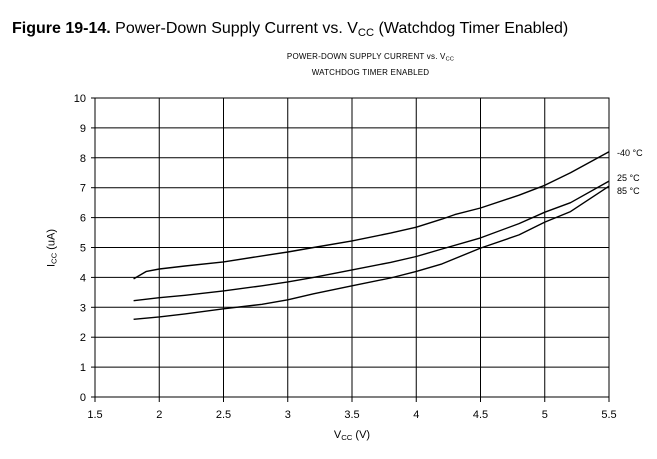  I want to click on figure-title-post: (Watchdog Timer Enabled), so click(471, 28).